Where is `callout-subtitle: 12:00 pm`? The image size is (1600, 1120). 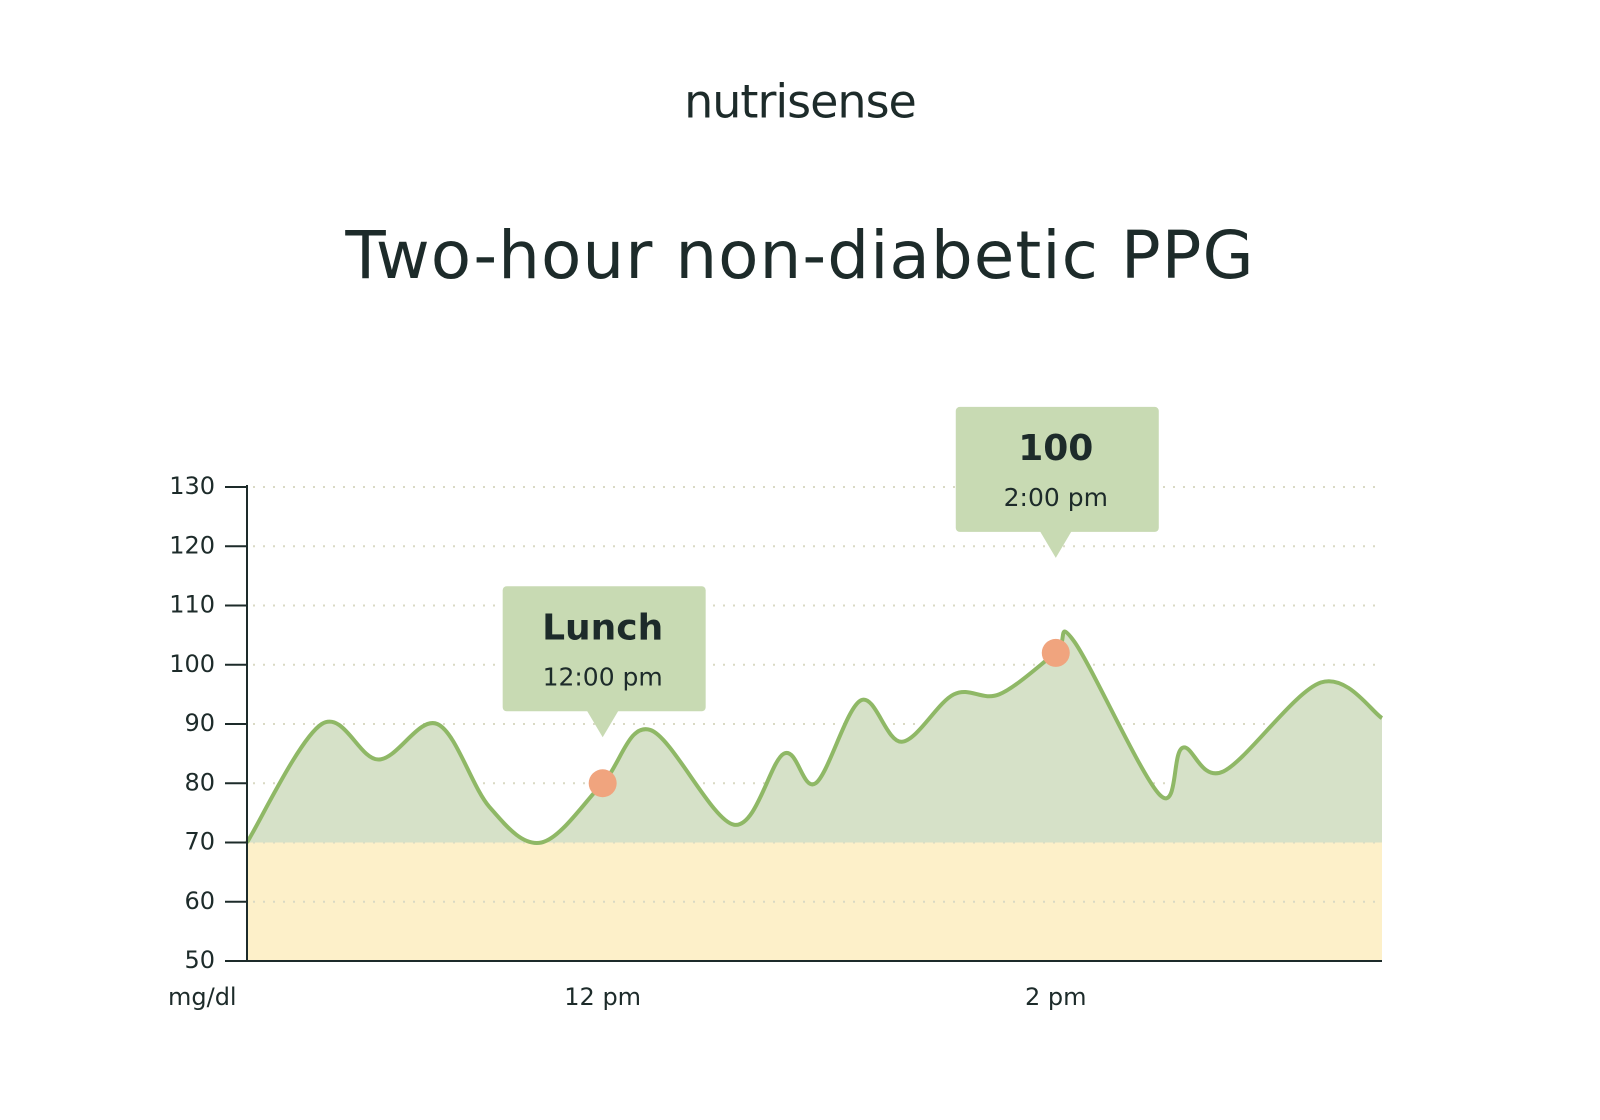
callout-subtitle: 12:00 pm is located at coordinates (603, 676).